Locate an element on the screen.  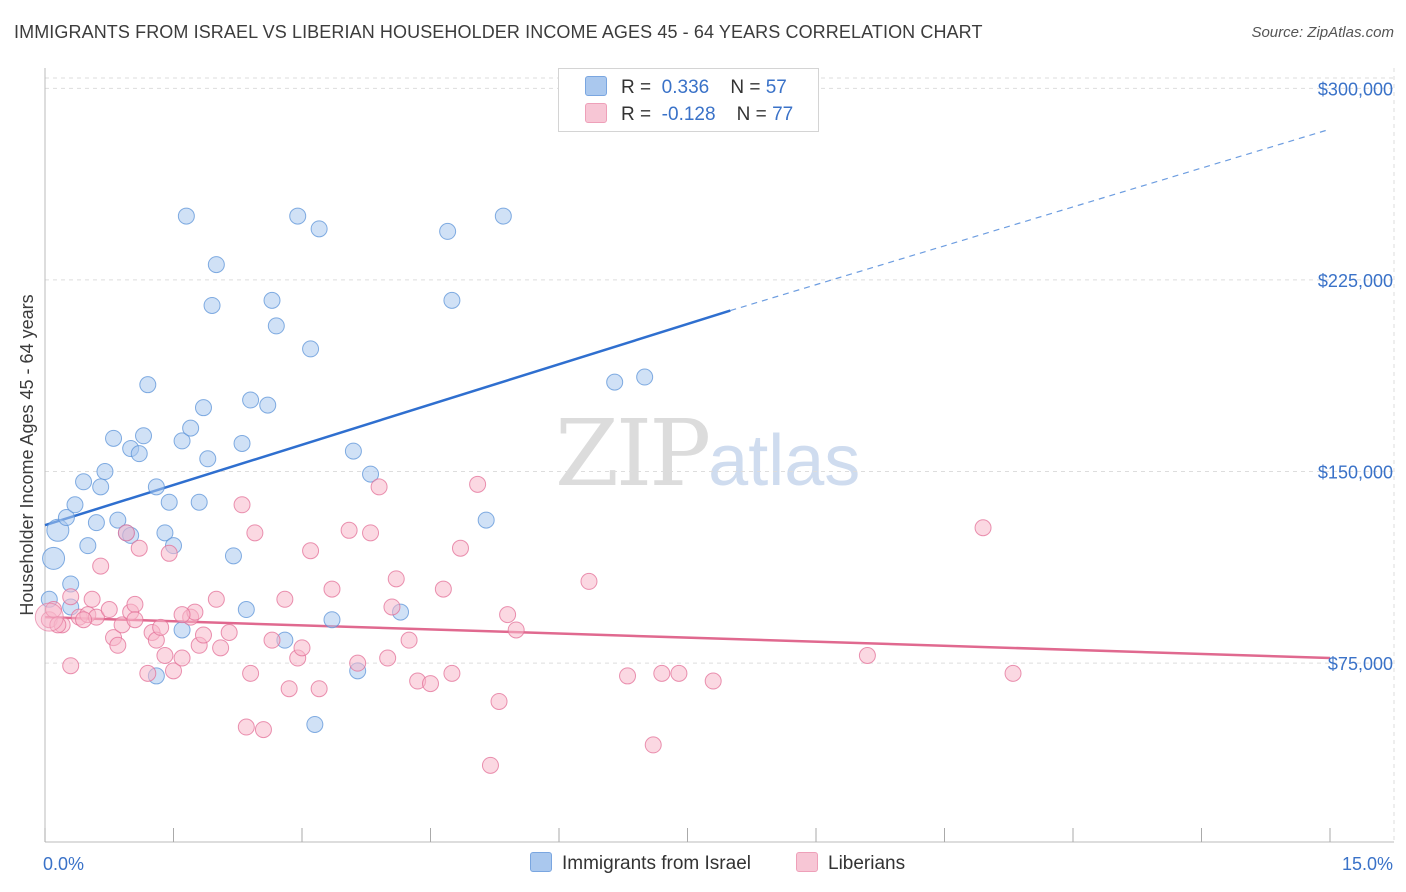
trend-line-israel-extension is located at coordinates (1030, 220).